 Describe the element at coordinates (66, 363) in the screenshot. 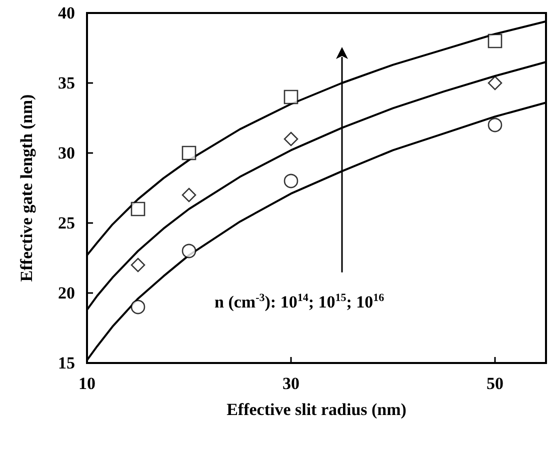

I see `y-tick-label: 15` at that location.